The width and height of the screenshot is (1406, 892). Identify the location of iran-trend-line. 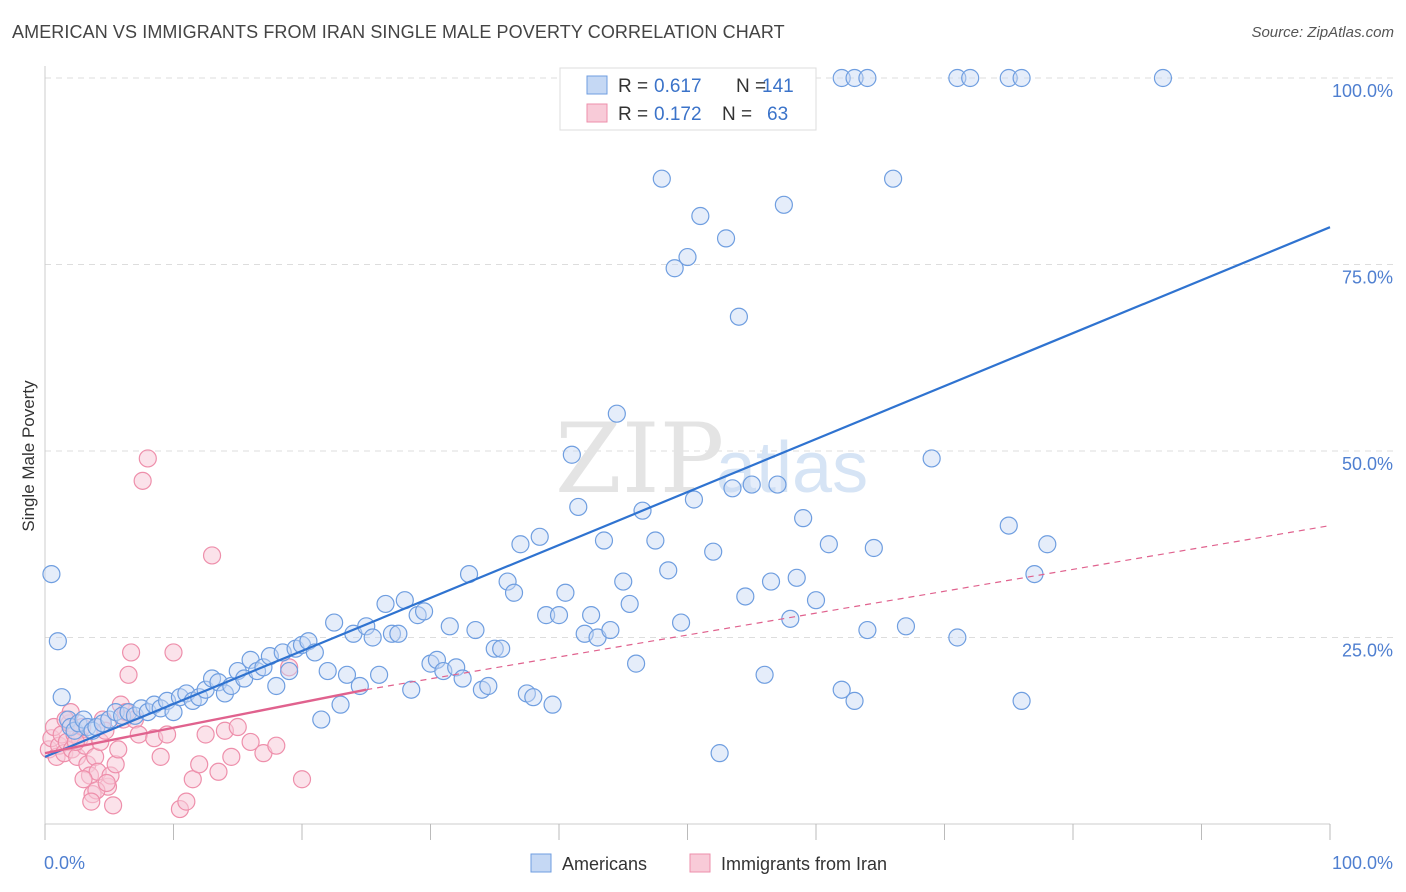
(205, 721).